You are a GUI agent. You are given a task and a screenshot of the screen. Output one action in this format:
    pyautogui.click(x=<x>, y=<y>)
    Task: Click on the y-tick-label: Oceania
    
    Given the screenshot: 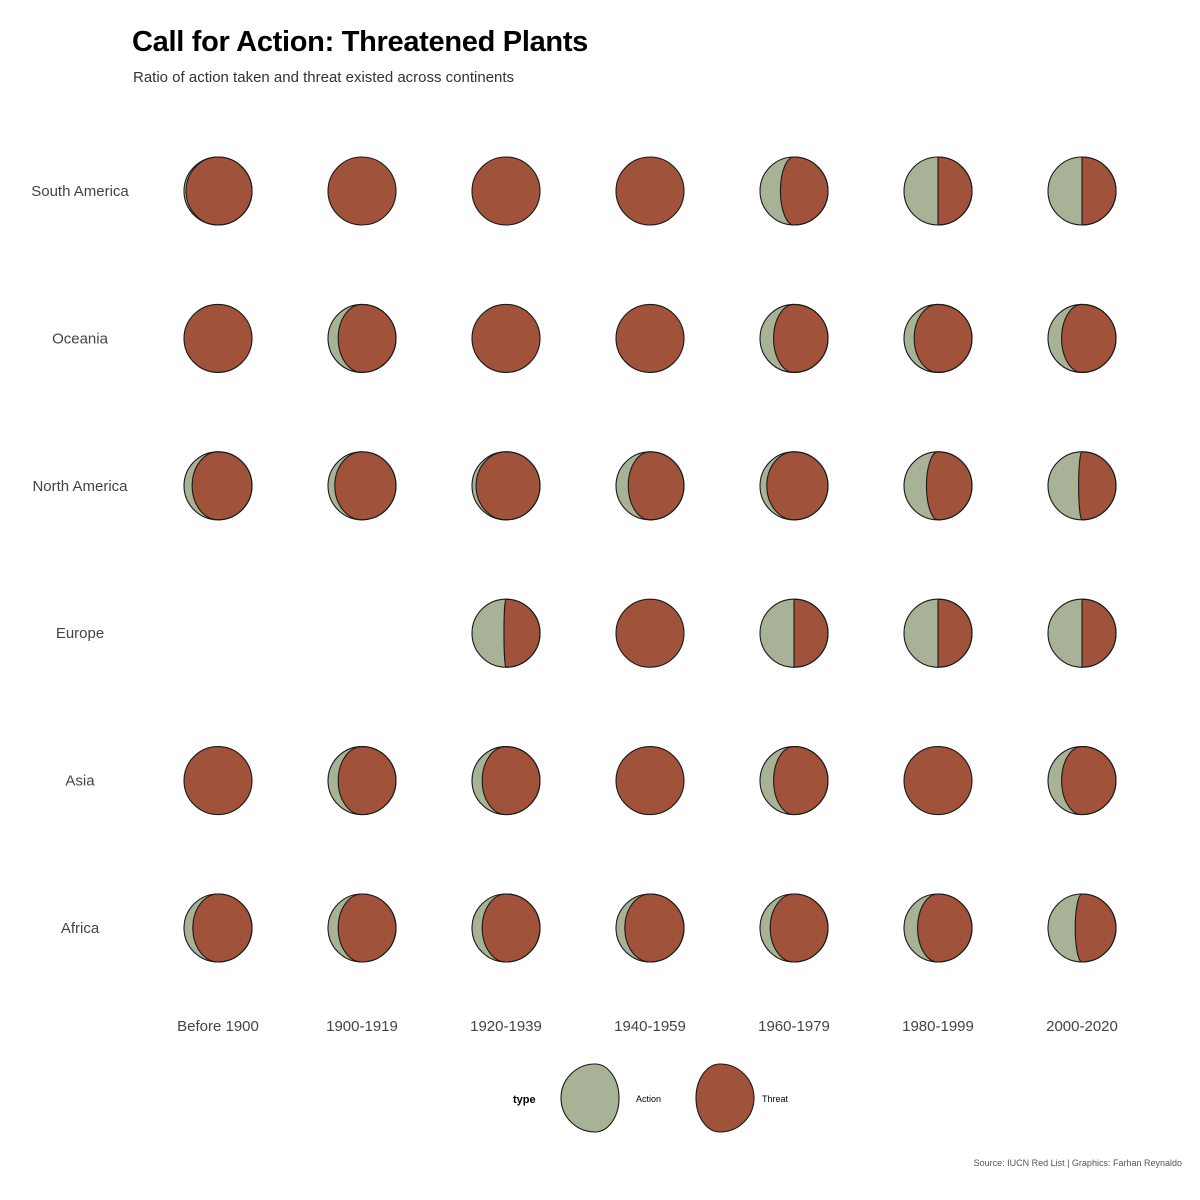 What is the action you would take?
    pyautogui.click(x=80, y=338)
    